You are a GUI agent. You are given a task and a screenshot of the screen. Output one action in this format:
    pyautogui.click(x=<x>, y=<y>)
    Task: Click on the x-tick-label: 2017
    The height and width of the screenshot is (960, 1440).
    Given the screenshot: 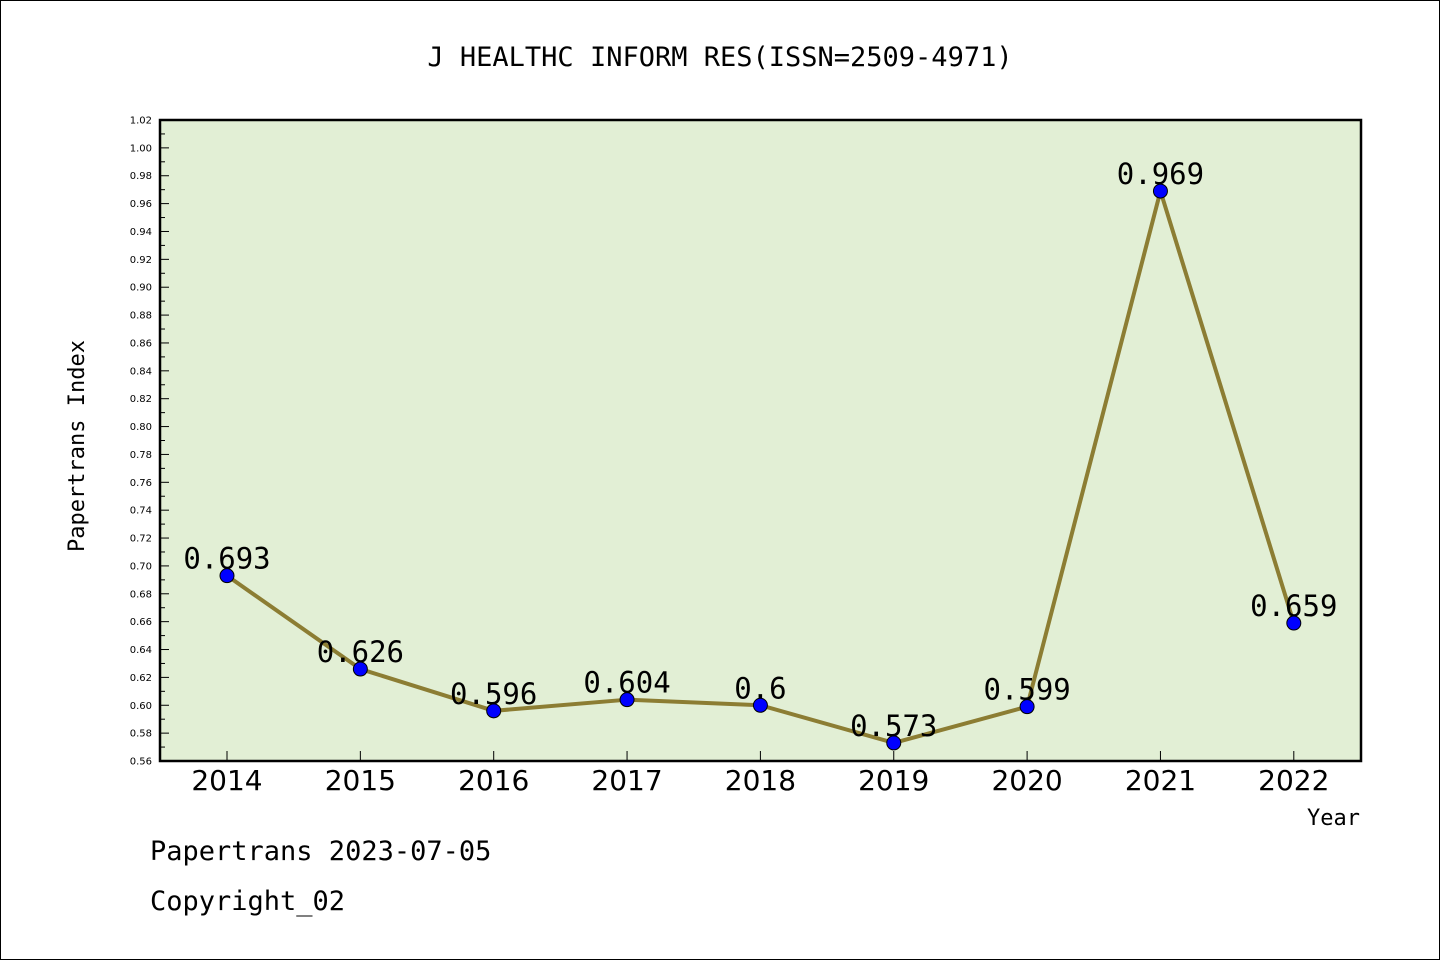 What is the action you would take?
    pyautogui.click(x=626, y=780)
    